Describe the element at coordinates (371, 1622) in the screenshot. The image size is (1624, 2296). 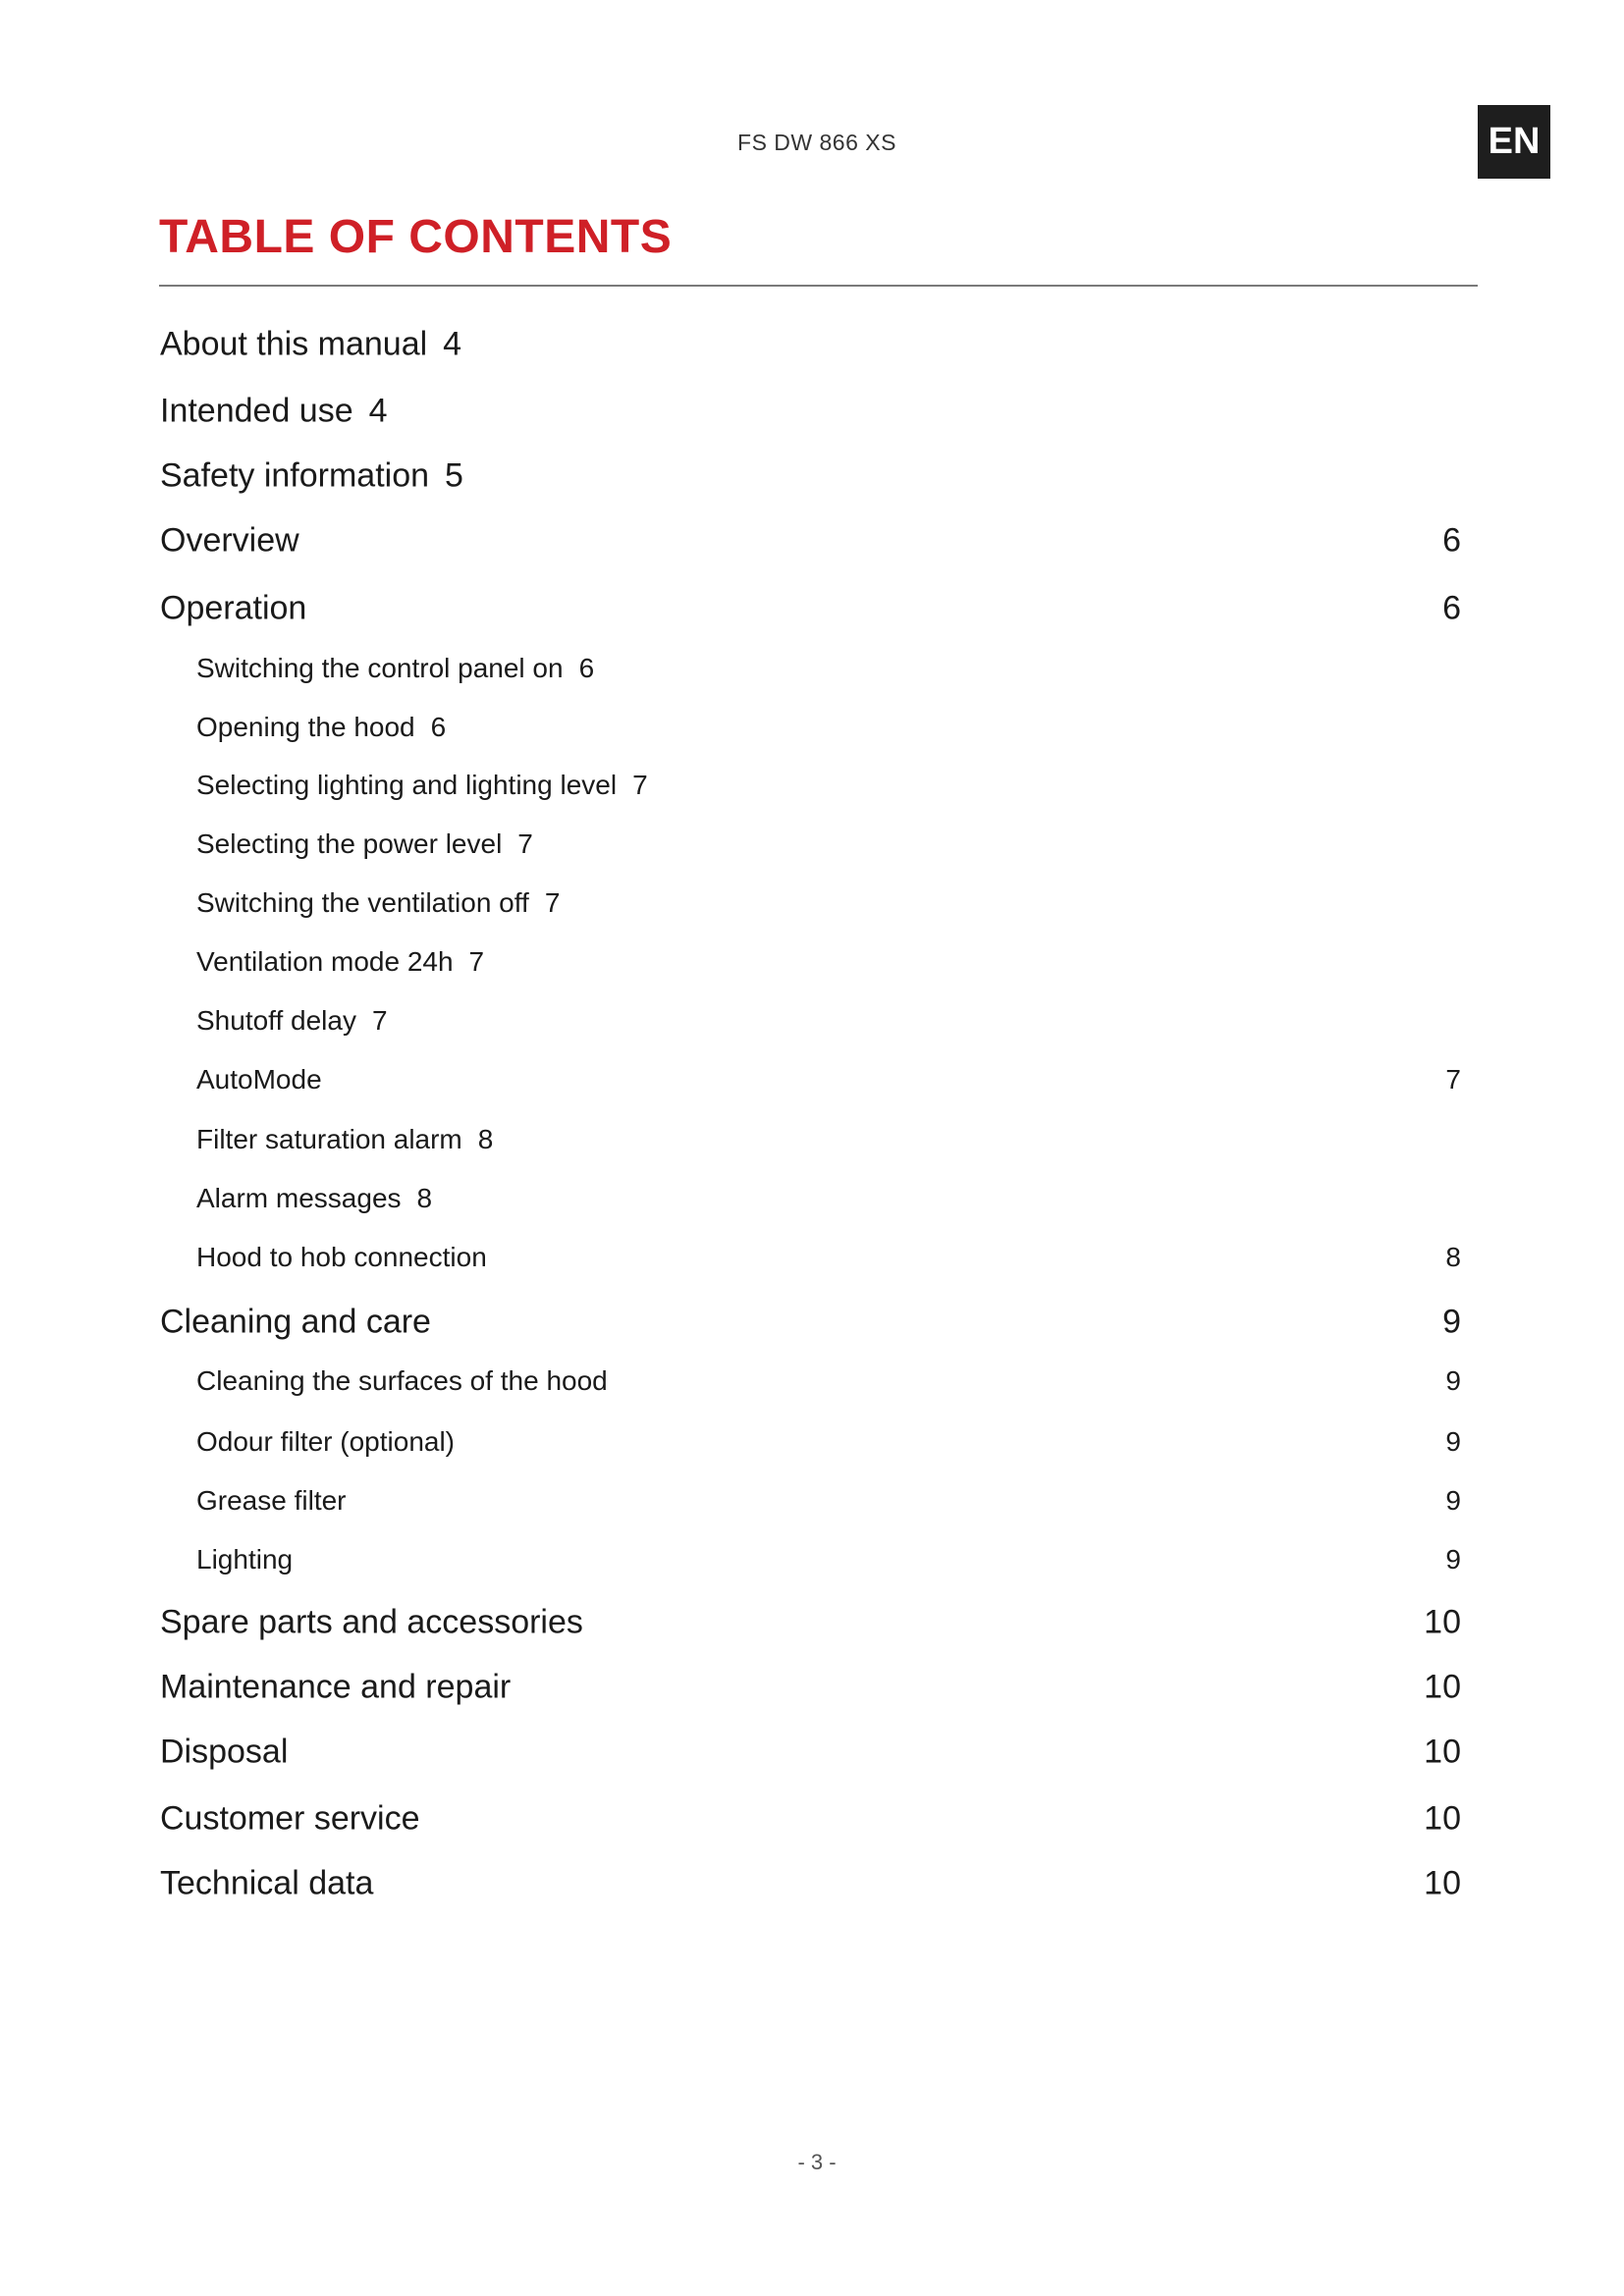
I see `toc-entry-label: Spare parts and accessories` at that location.